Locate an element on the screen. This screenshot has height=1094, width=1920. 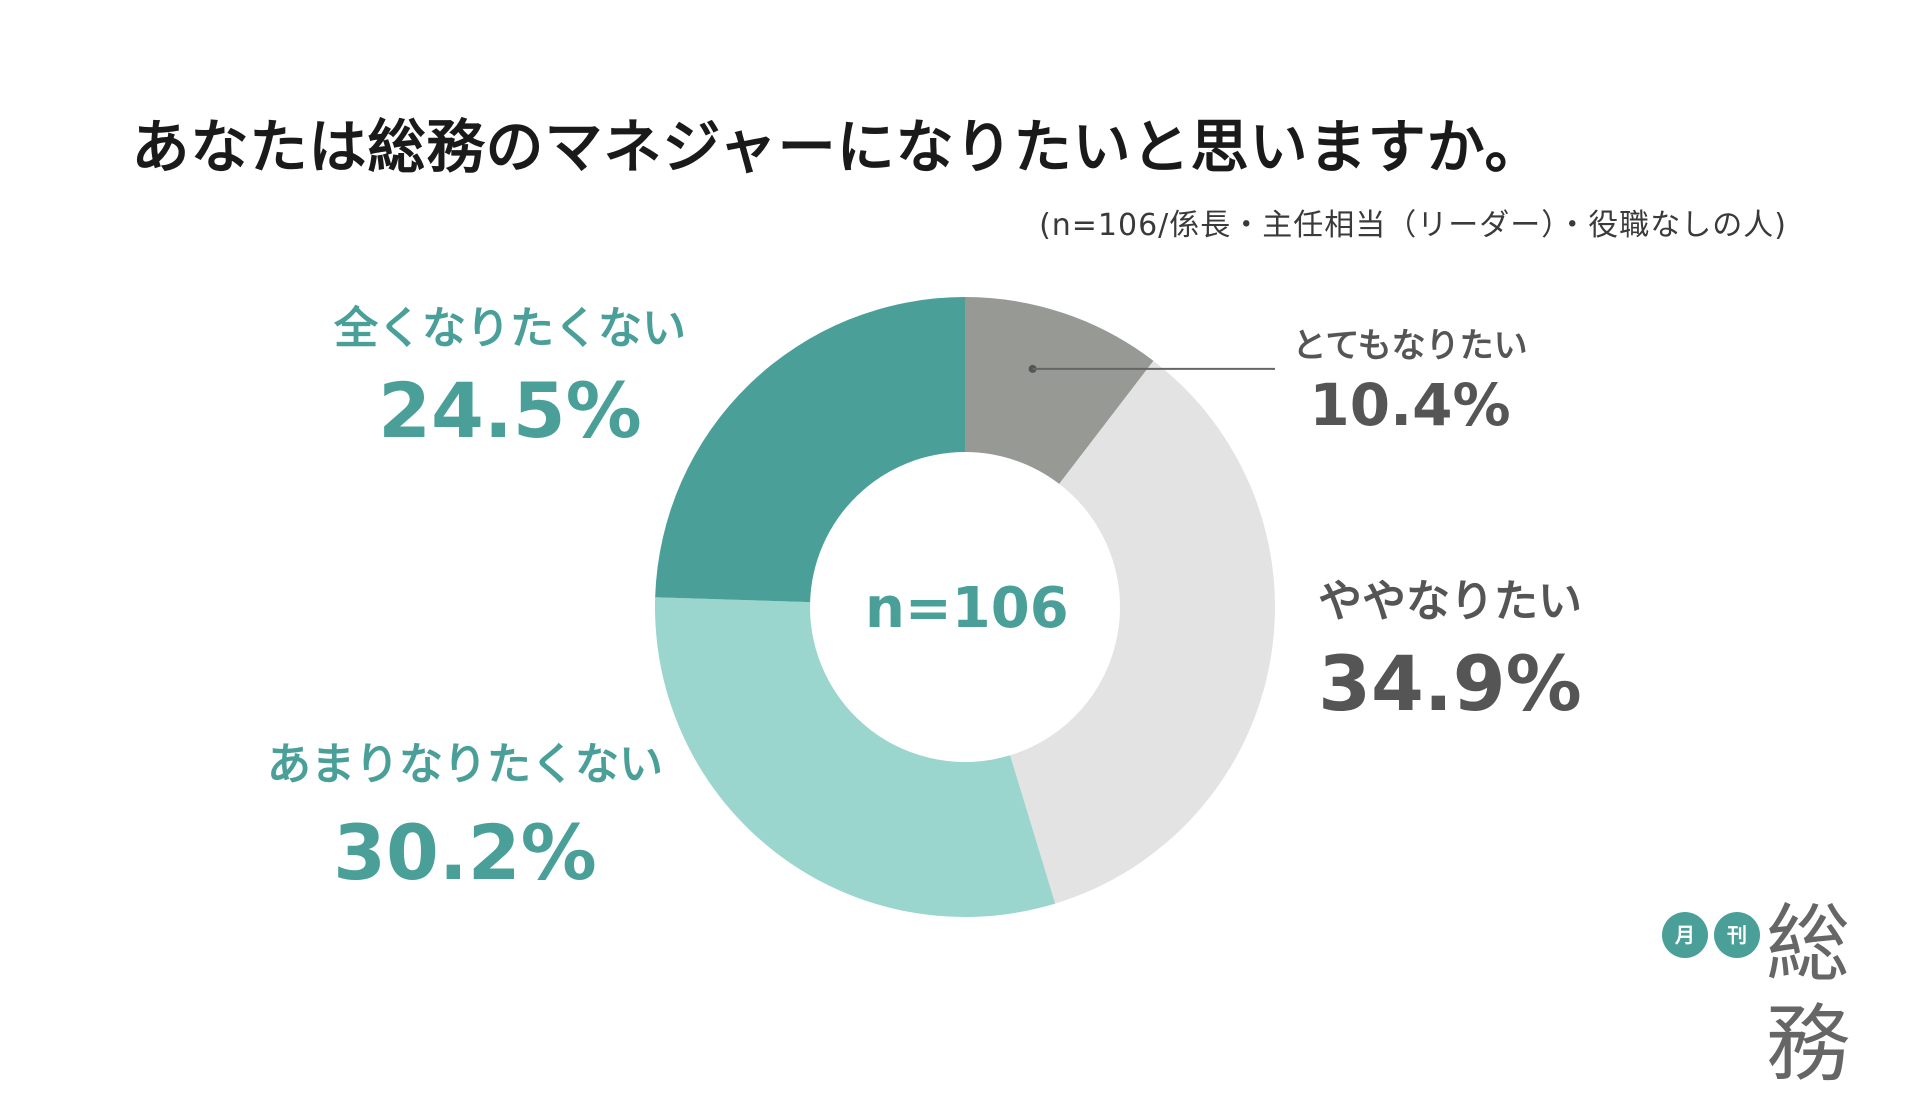
slice-label-yaya: ややなりたい 34.9% is located at coordinates (1450, 646).